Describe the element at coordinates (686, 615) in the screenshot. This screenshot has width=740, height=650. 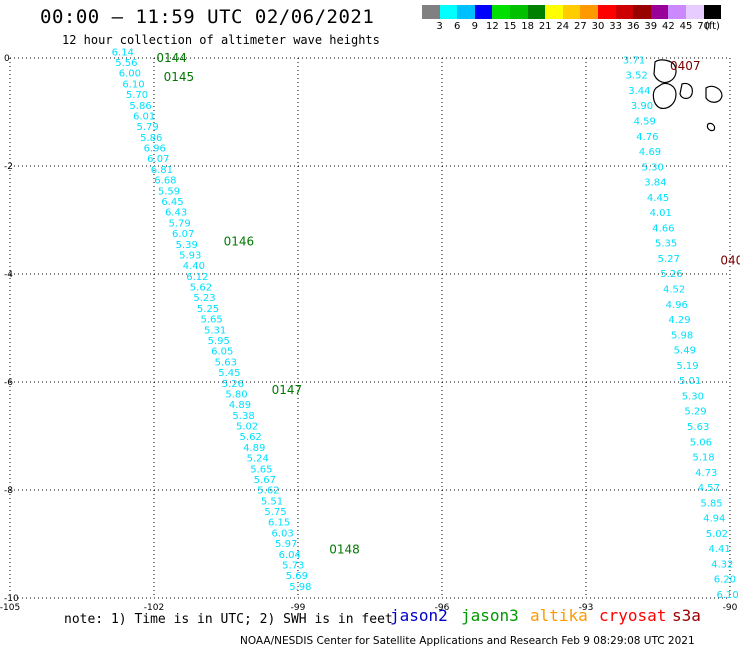
I see `satellite-s3a: s3a` at that location.